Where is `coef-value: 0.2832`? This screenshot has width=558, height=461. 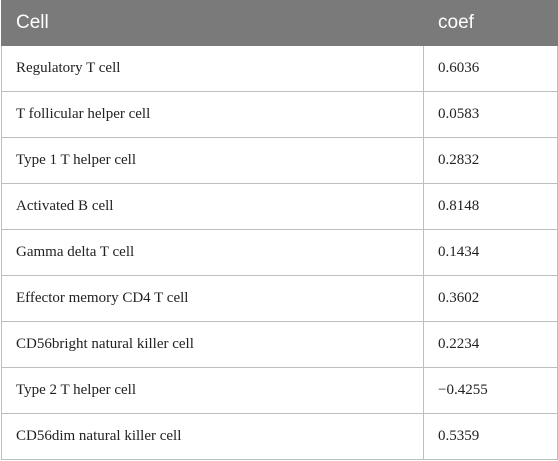 coef-value: 0.2832 is located at coordinates (490, 160).